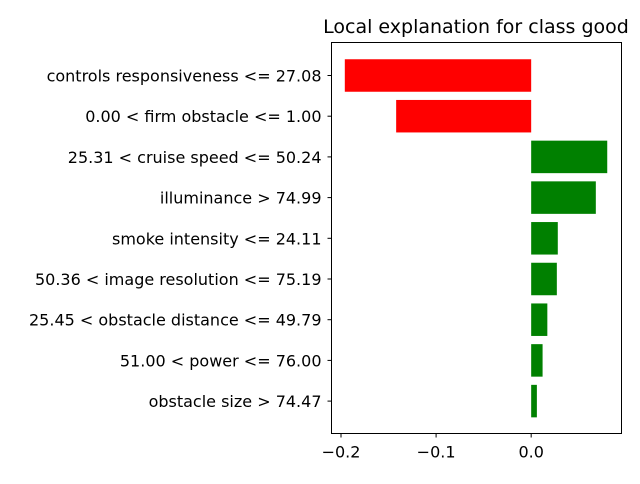 The image size is (640, 484). What do you see at coordinates (341, 452) in the screenshot?
I see `x-tick-label-0: −0.2` at bounding box center [341, 452].